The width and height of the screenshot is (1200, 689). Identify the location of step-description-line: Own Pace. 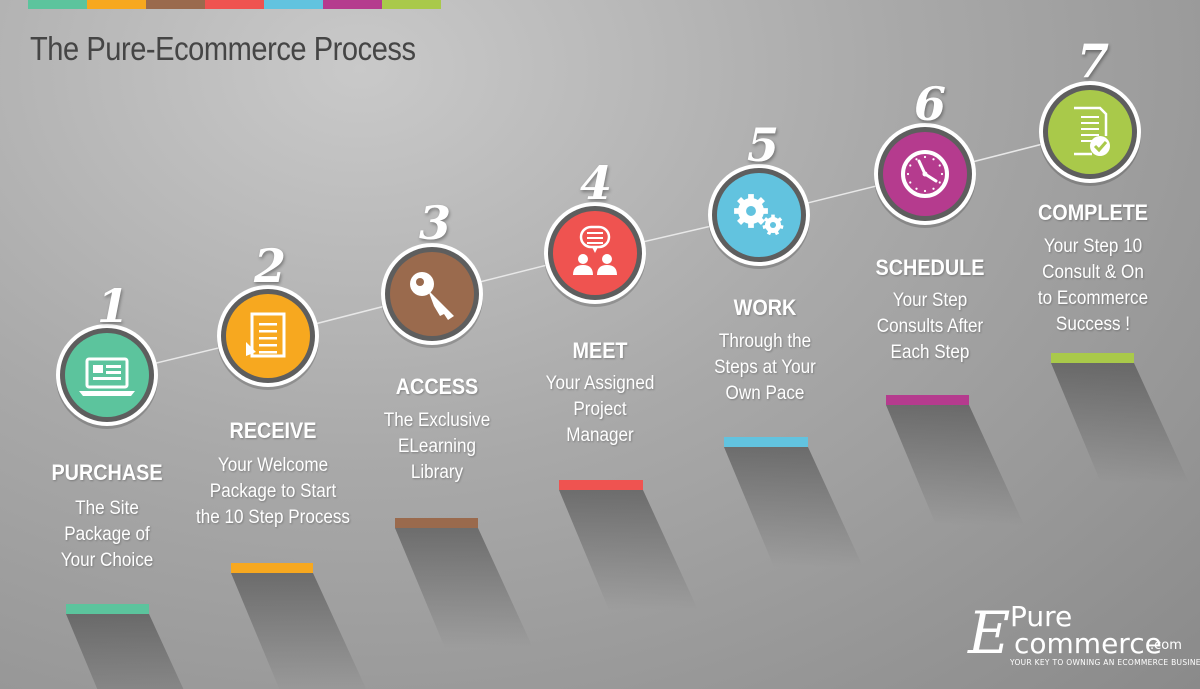
(765, 393).